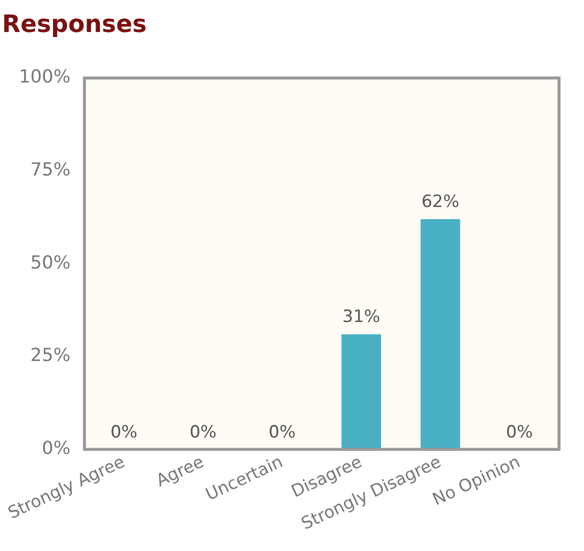 This screenshot has width=584, height=551. Describe the element at coordinates (75, 24) in the screenshot. I see `chart-title: Responses` at that location.